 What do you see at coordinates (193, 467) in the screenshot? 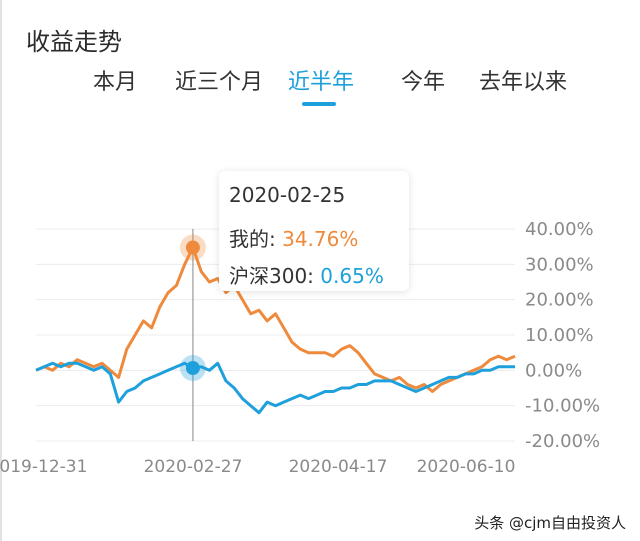
I see `x-tick-label: 2020-02-27` at bounding box center [193, 467].